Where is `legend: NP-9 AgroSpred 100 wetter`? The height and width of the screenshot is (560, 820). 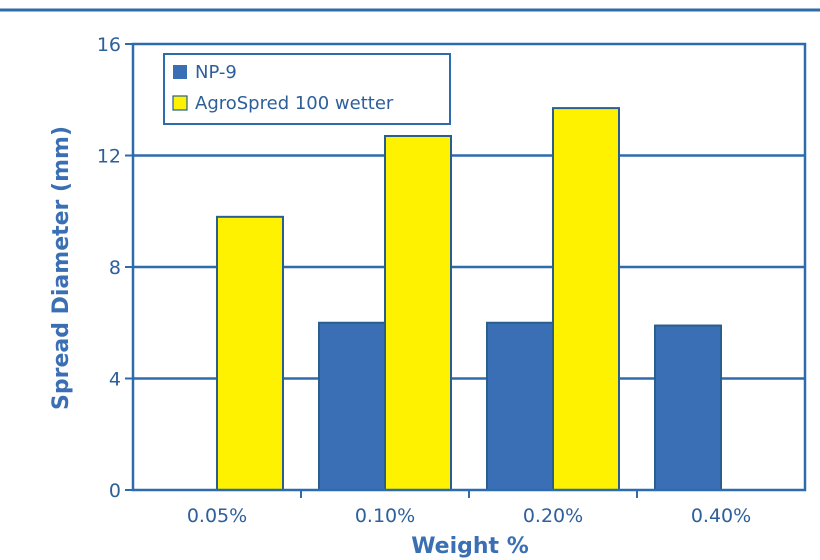
legend: NP-9 AgroSpred 100 wetter is located at coordinates (307, 89).